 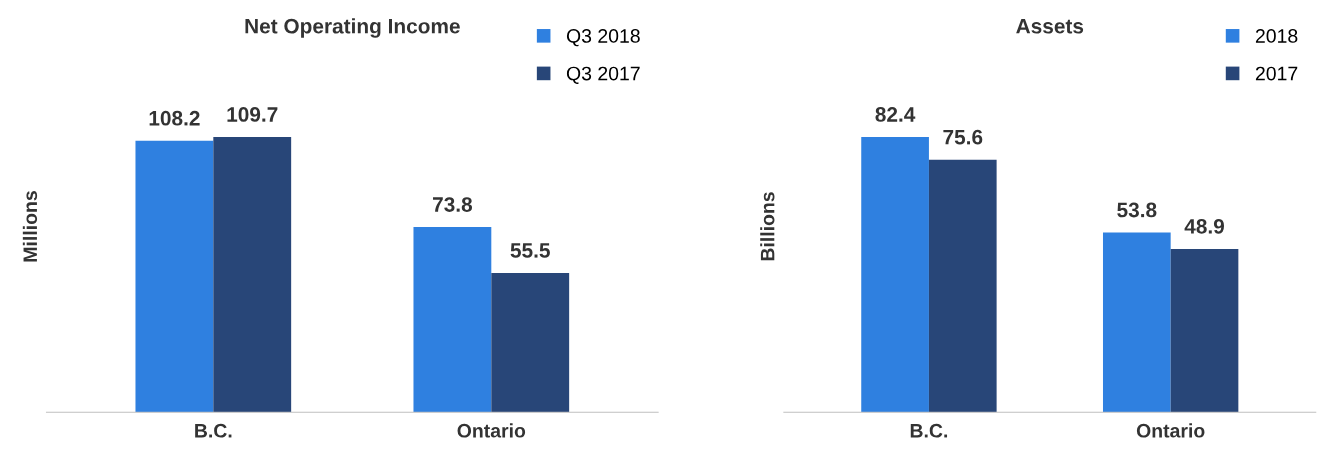 I want to click on data-label: 55.5, so click(x=530, y=250).